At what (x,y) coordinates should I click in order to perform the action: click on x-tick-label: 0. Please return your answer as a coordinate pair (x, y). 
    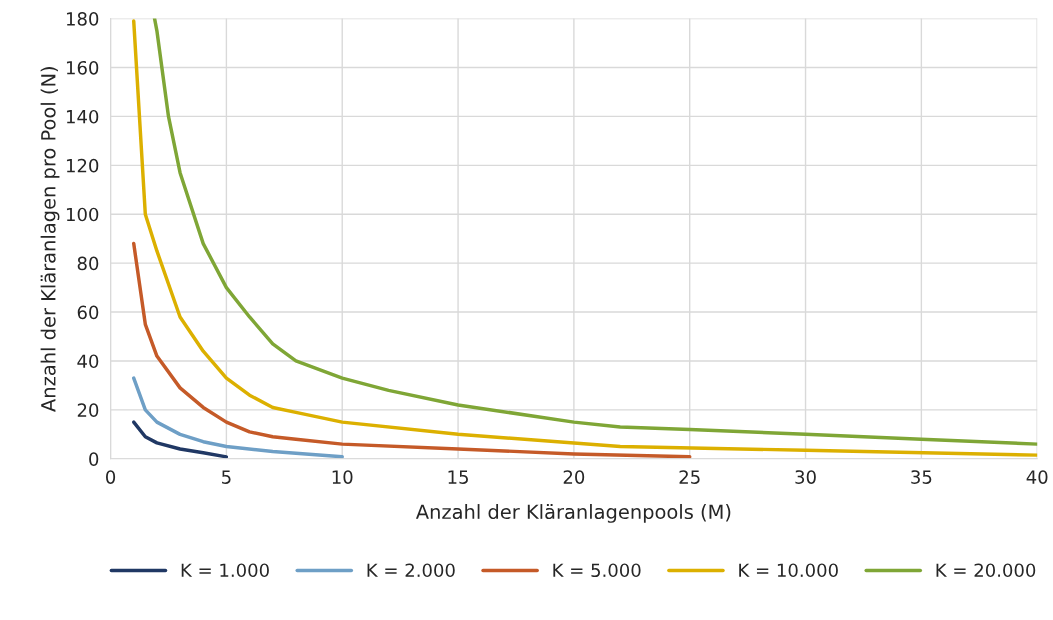
    Looking at the image, I should click on (111, 477).